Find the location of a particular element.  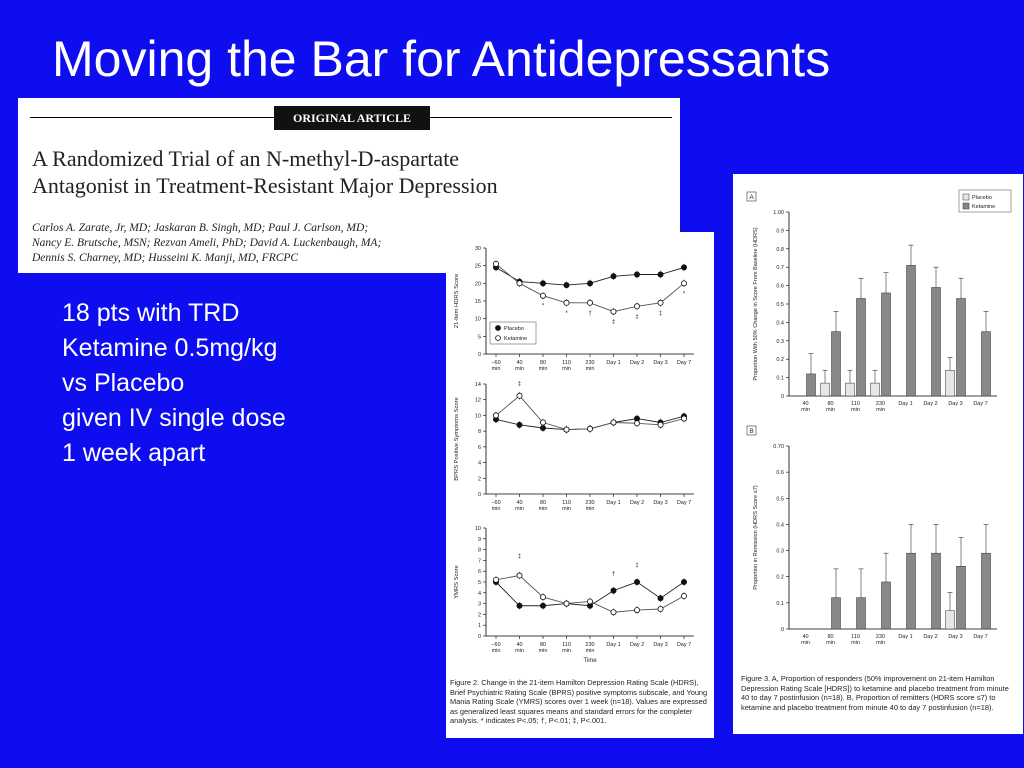

y-tick-label: 20 is located at coordinates (478, 284).